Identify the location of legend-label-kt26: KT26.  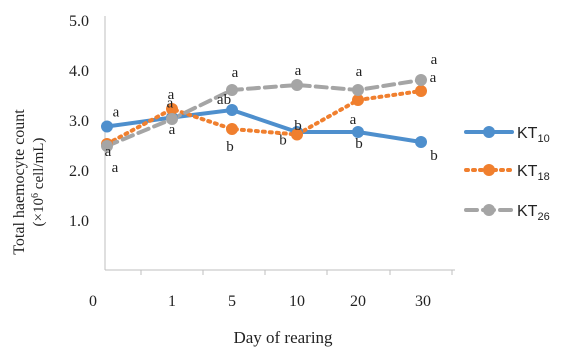
(533, 213).